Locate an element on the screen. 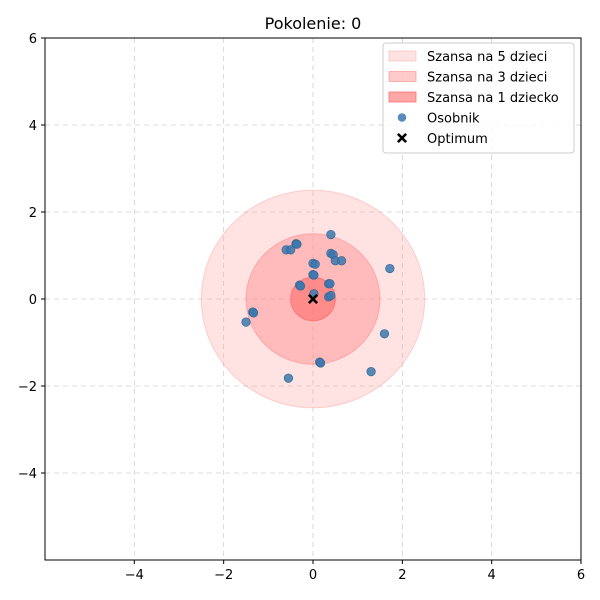  legend-label-3: Osobnik is located at coordinates (453, 119).